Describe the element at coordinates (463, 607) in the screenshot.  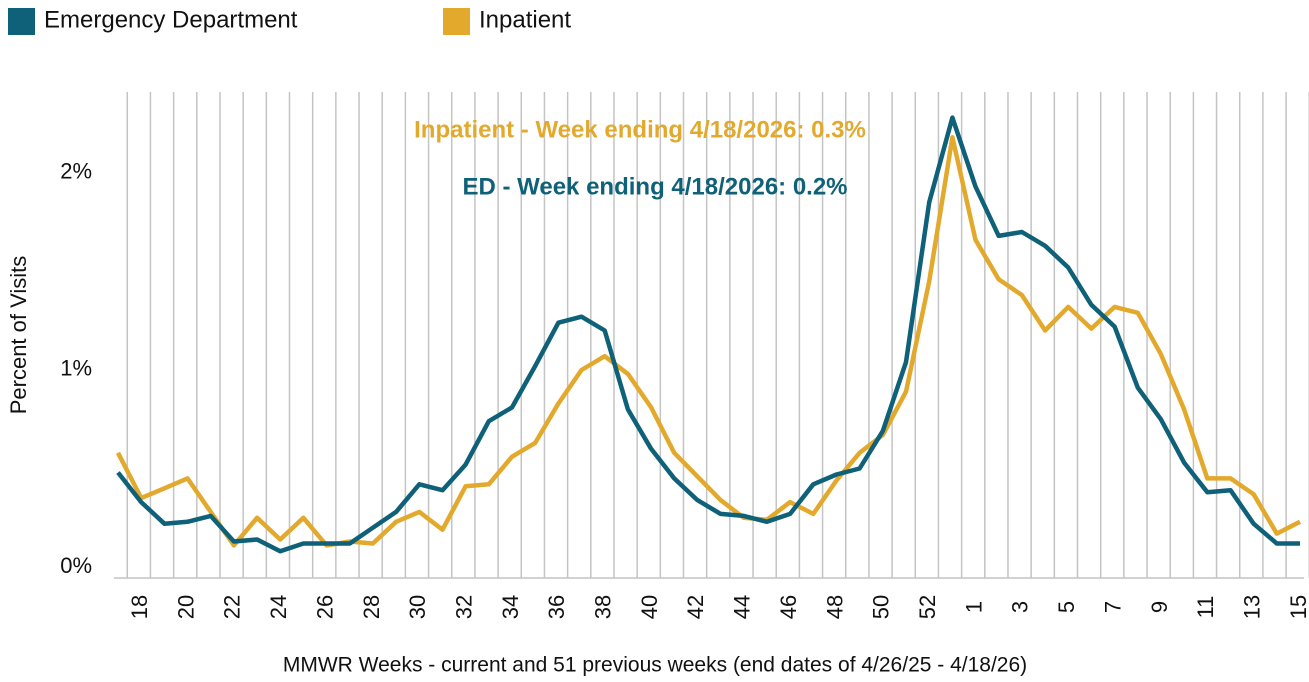
I see `x-tick-label: 32` at that location.